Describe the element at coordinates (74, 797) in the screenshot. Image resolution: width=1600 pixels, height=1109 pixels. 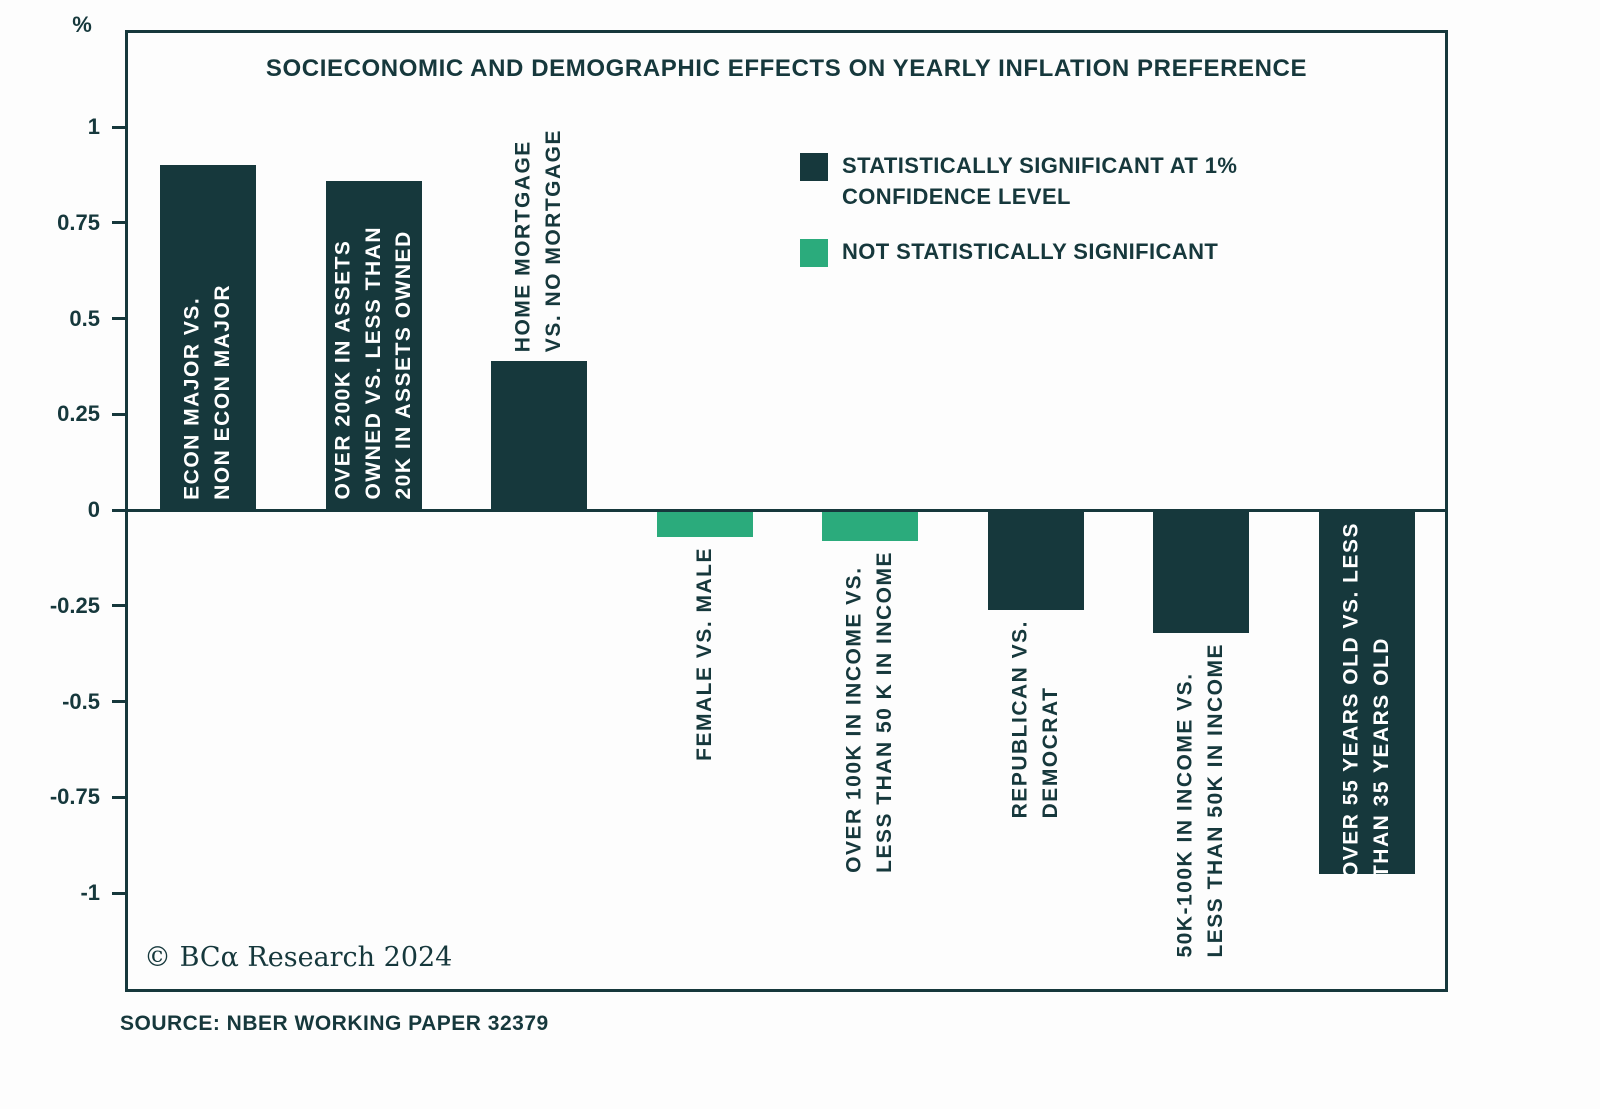
I see `y-tick-label: -0.75` at that location.